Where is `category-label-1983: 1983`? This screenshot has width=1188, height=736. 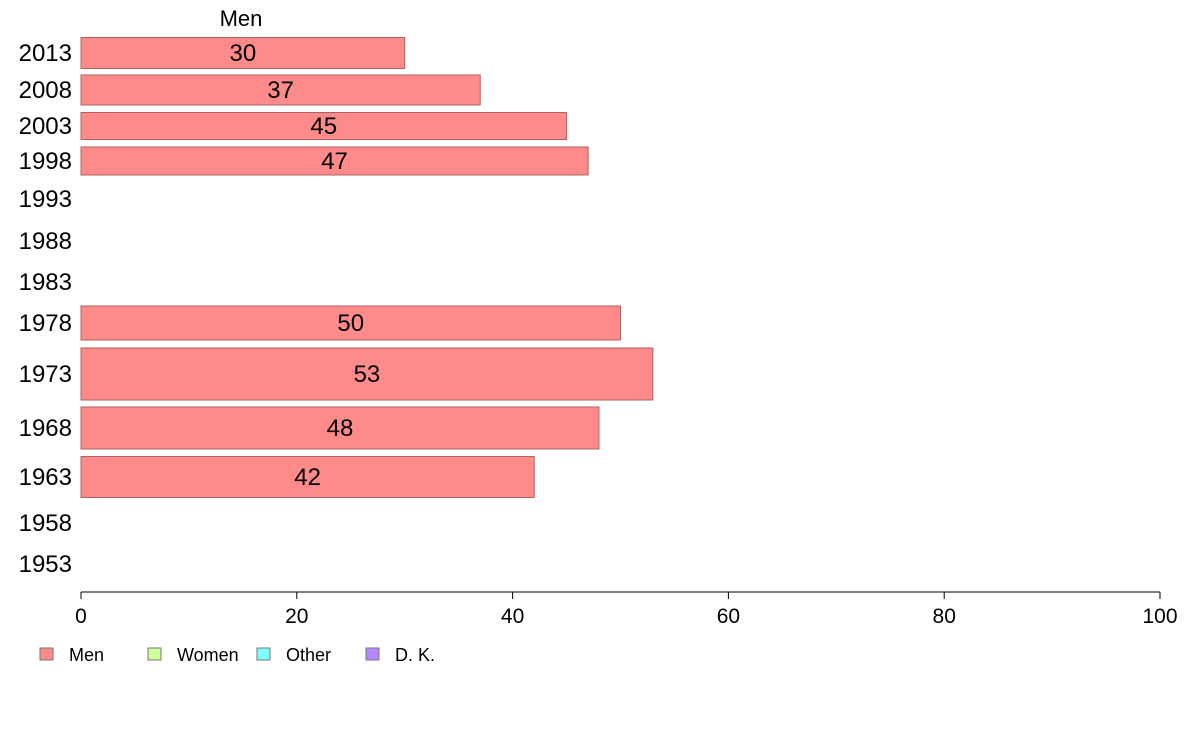
category-label-1983: 1983 is located at coordinates (45, 282).